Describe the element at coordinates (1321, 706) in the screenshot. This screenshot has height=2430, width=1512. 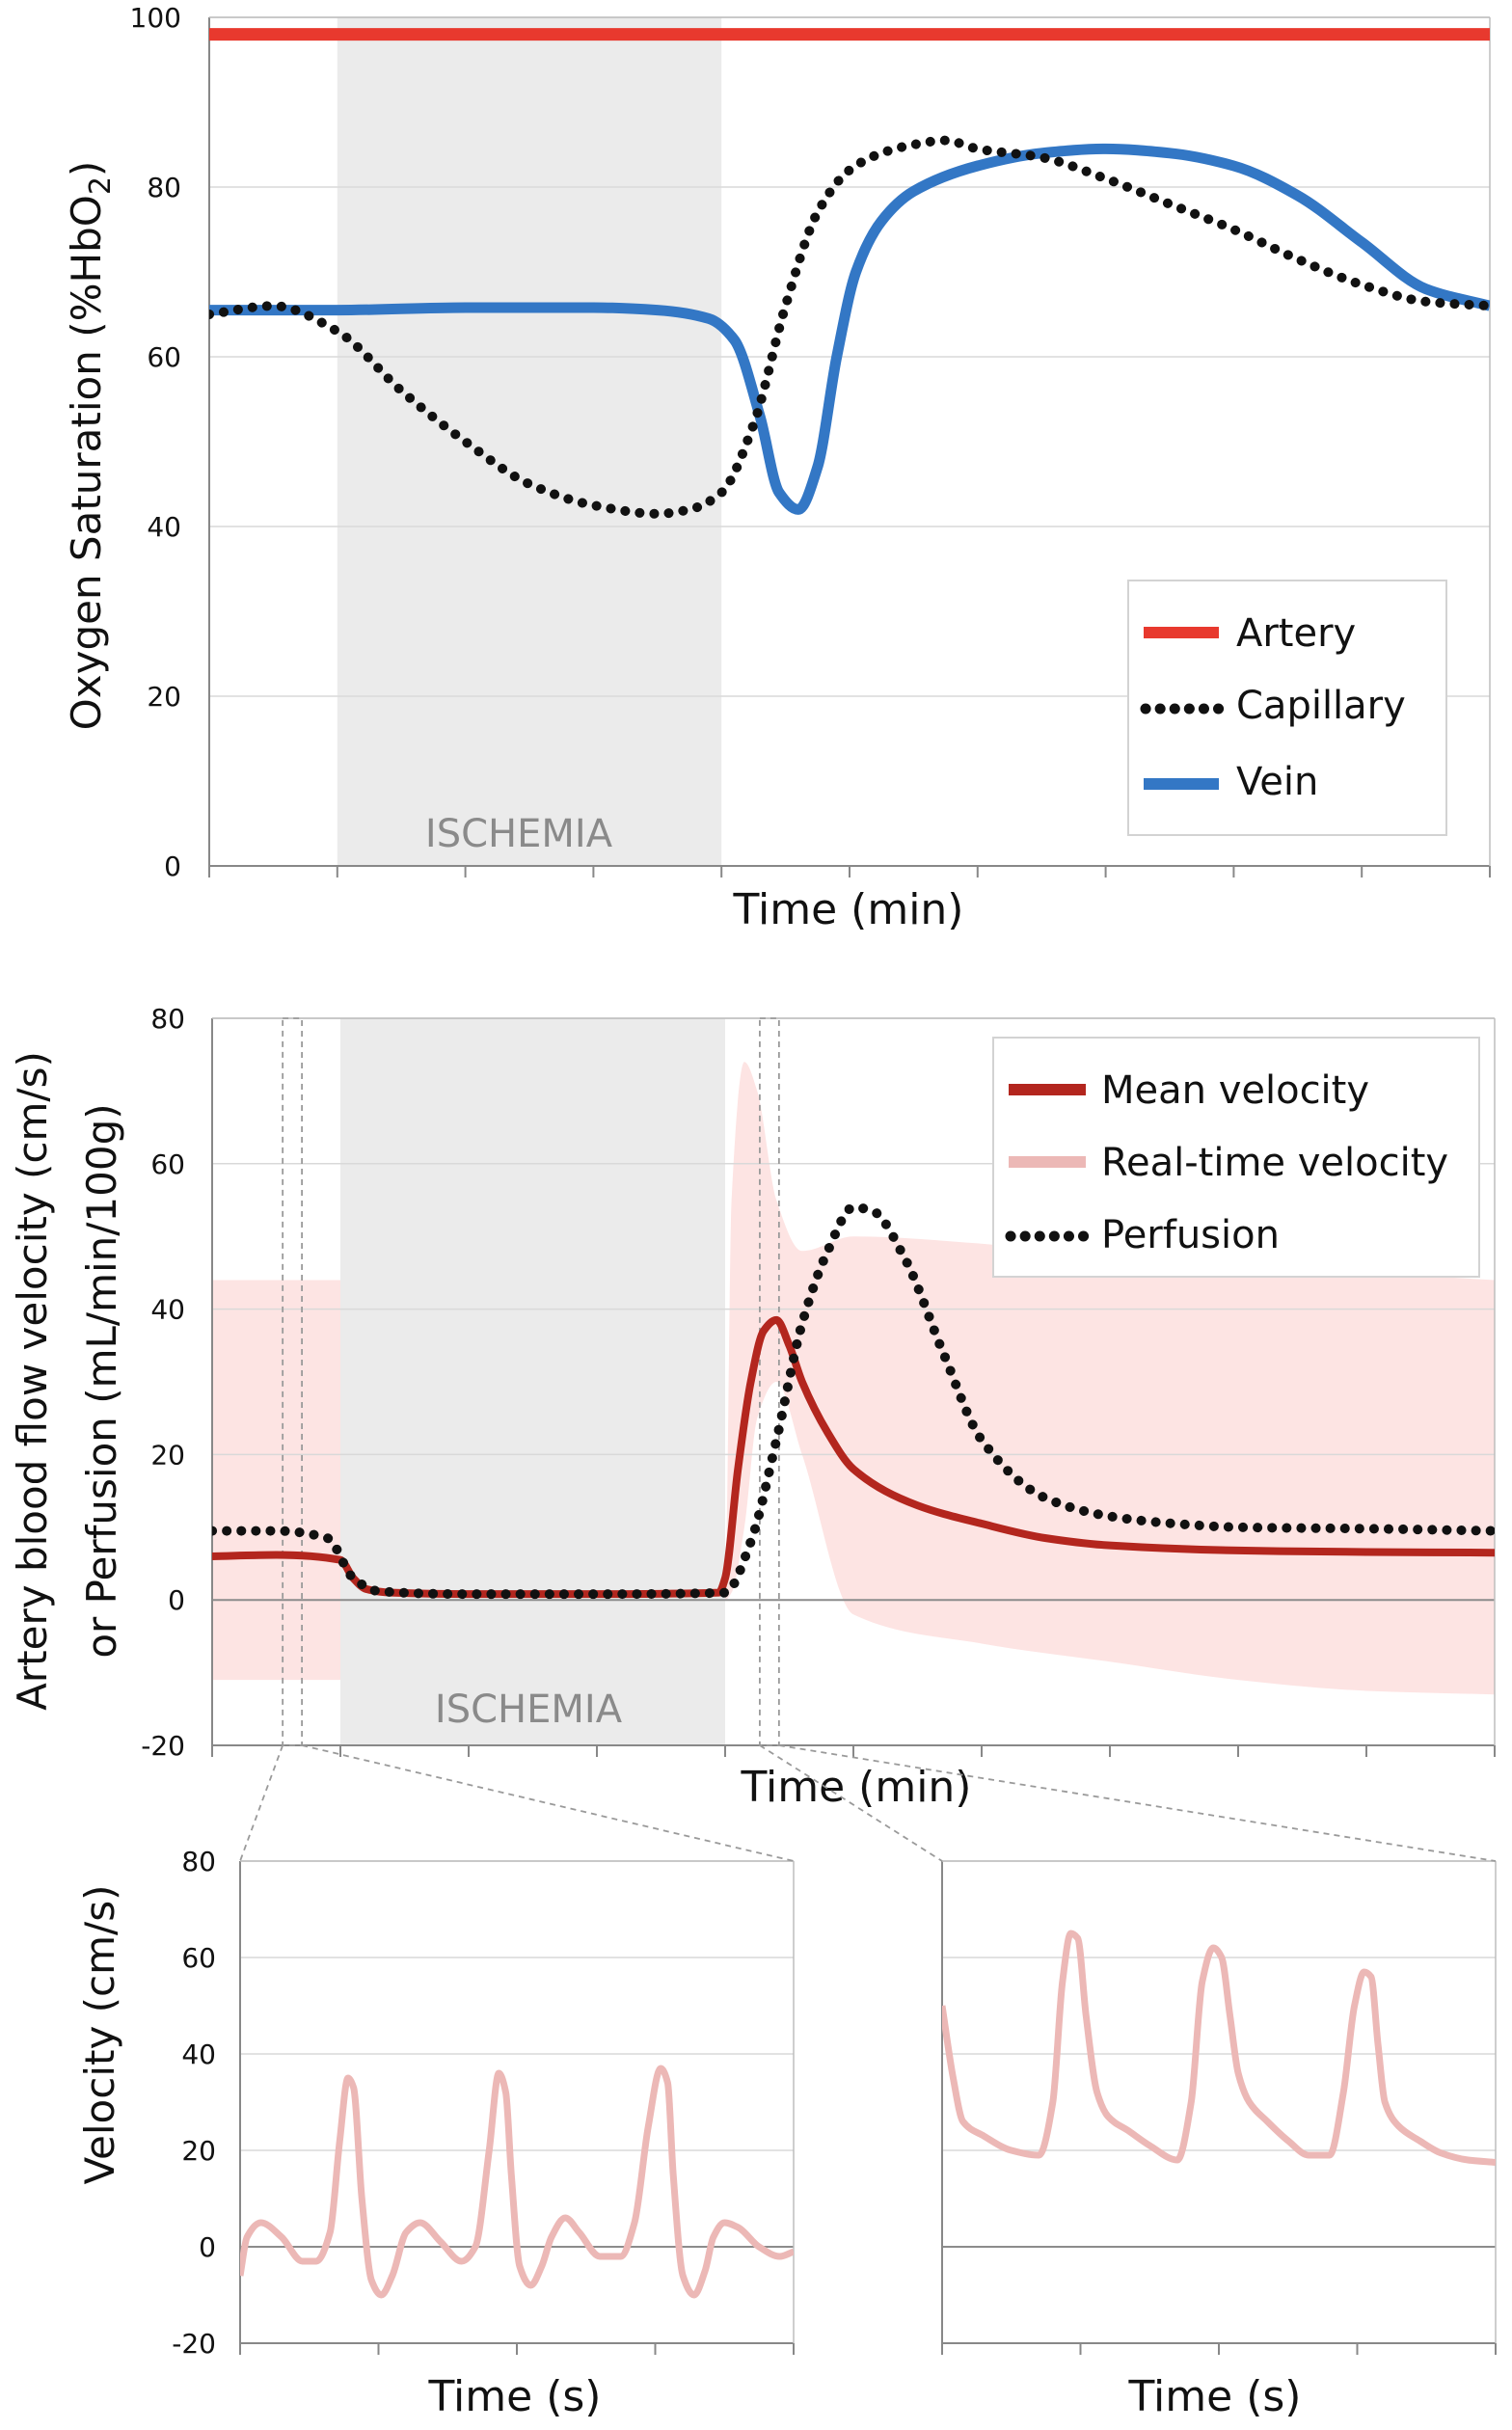
I see `legend-label-capillary: Capillary` at that location.